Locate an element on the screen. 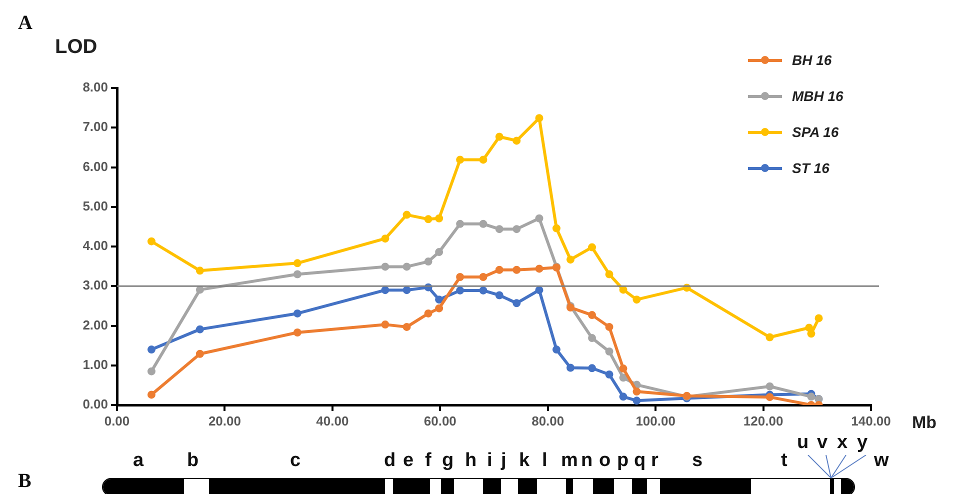 The width and height of the screenshot is (953, 494). text: c is located at coordinates (295, 461).